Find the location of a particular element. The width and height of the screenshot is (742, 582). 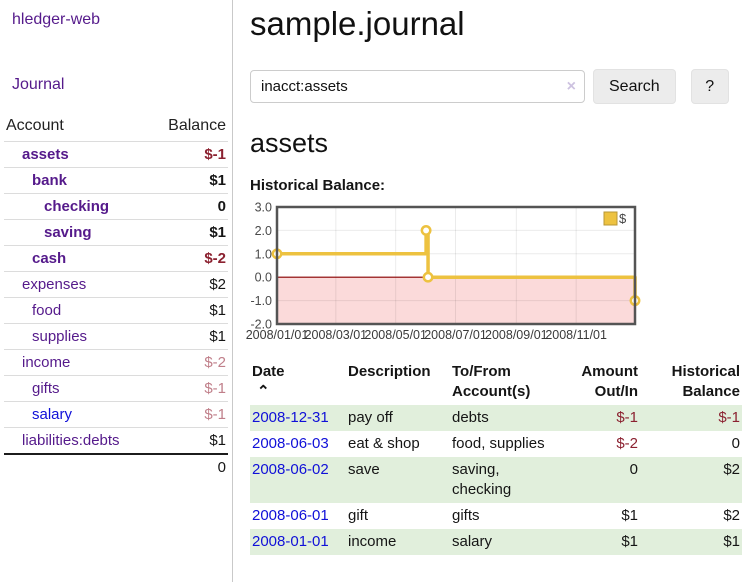

account-link-liabilities-debts: liabilities:debts is located at coordinates (79, 440).